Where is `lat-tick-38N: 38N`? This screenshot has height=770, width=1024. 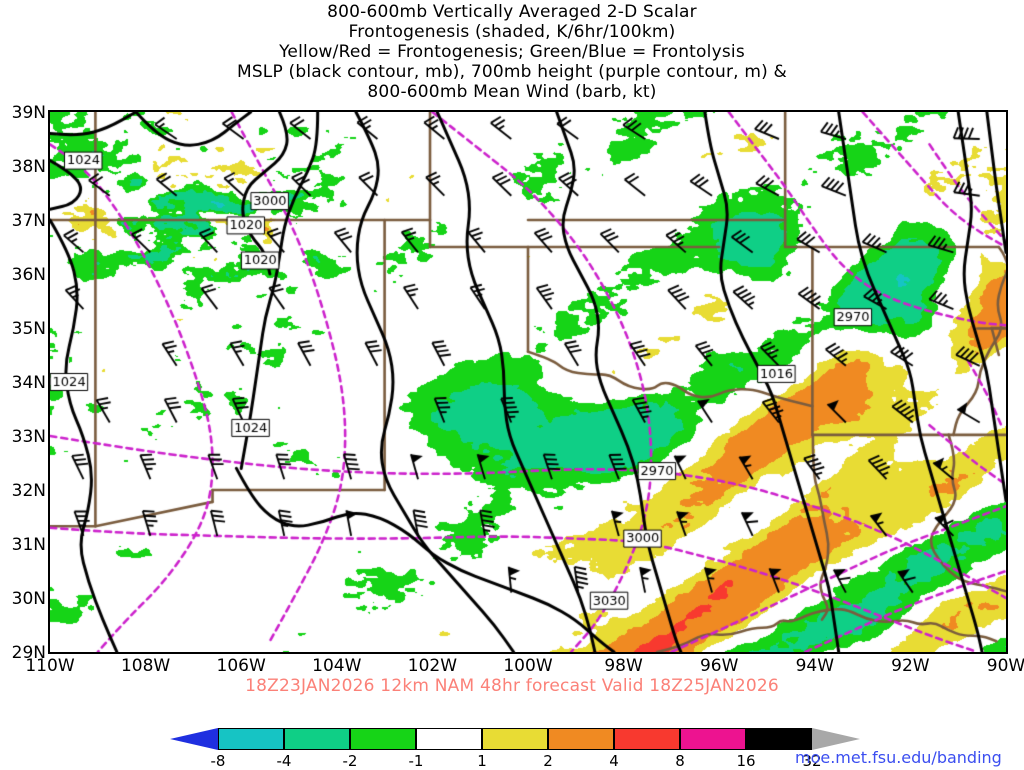 lat-tick-38N: 38N is located at coordinates (28, 167).